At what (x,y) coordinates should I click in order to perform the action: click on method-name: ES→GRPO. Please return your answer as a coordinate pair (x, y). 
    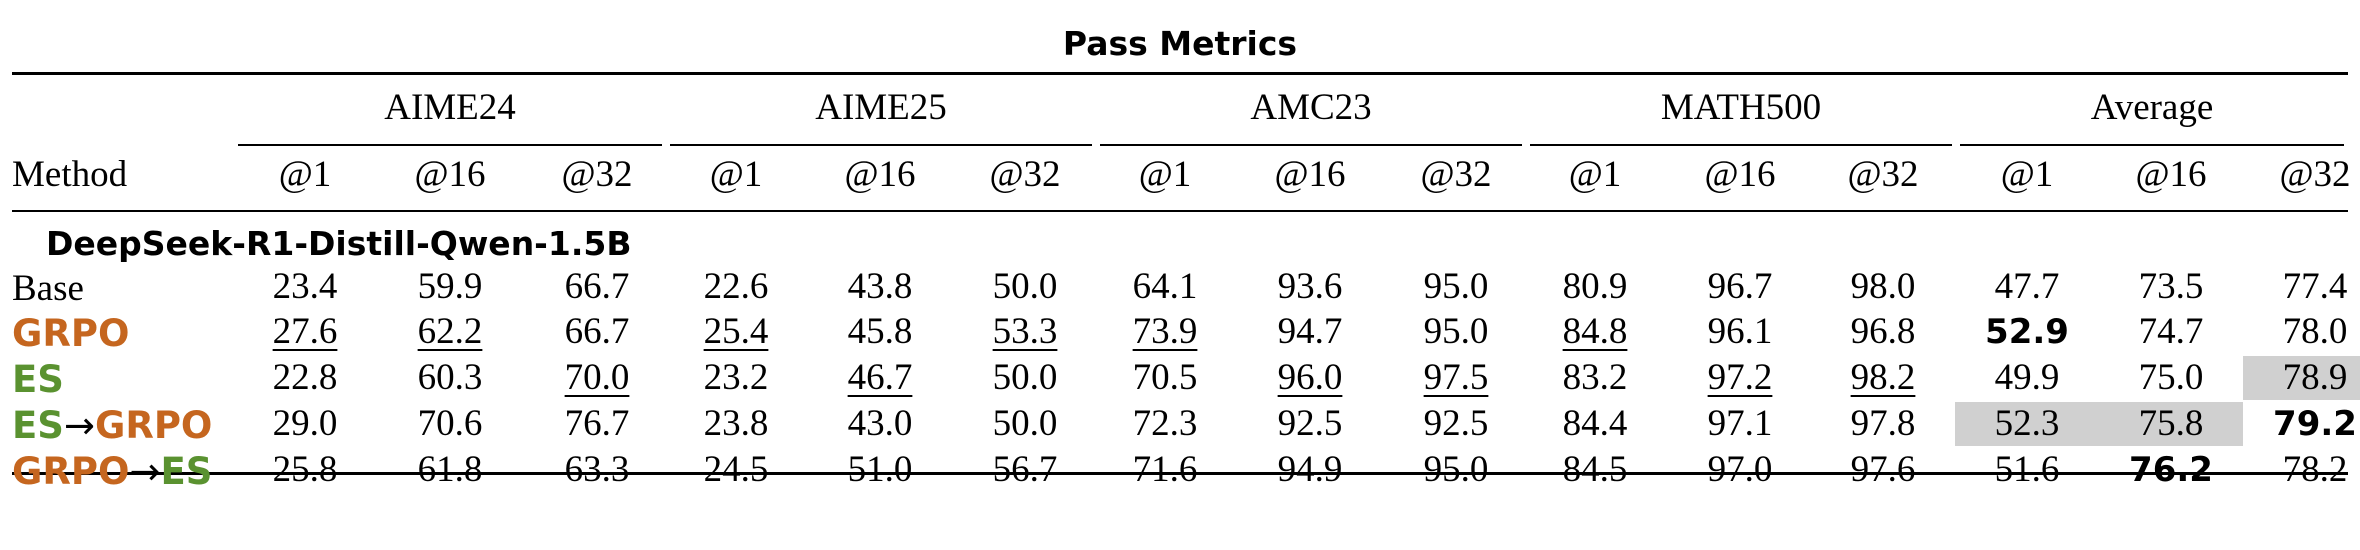
    Looking at the image, I should click on (112, 426).